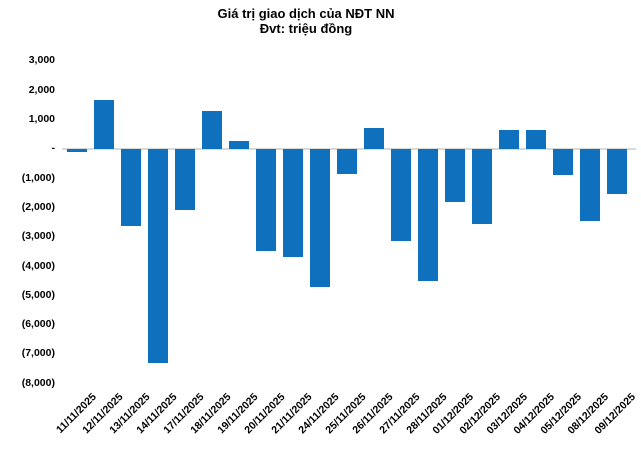 This screenshot has width=641, height=453. What do you see at coordinates (38, 324) in the screenshot?
I see `y-axis-tick-label: (6,000)` at bounding box center [38, 324].